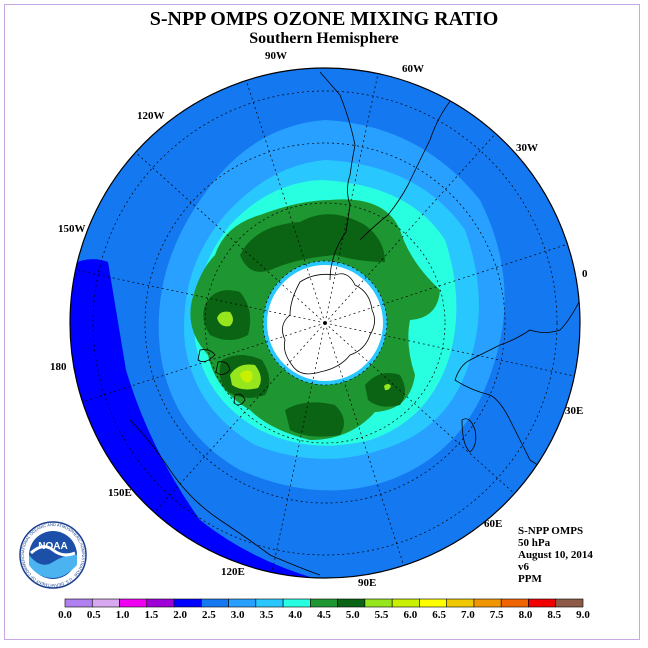  I want to click on colorbar-tick-label: 0.5, so click(93, 615).